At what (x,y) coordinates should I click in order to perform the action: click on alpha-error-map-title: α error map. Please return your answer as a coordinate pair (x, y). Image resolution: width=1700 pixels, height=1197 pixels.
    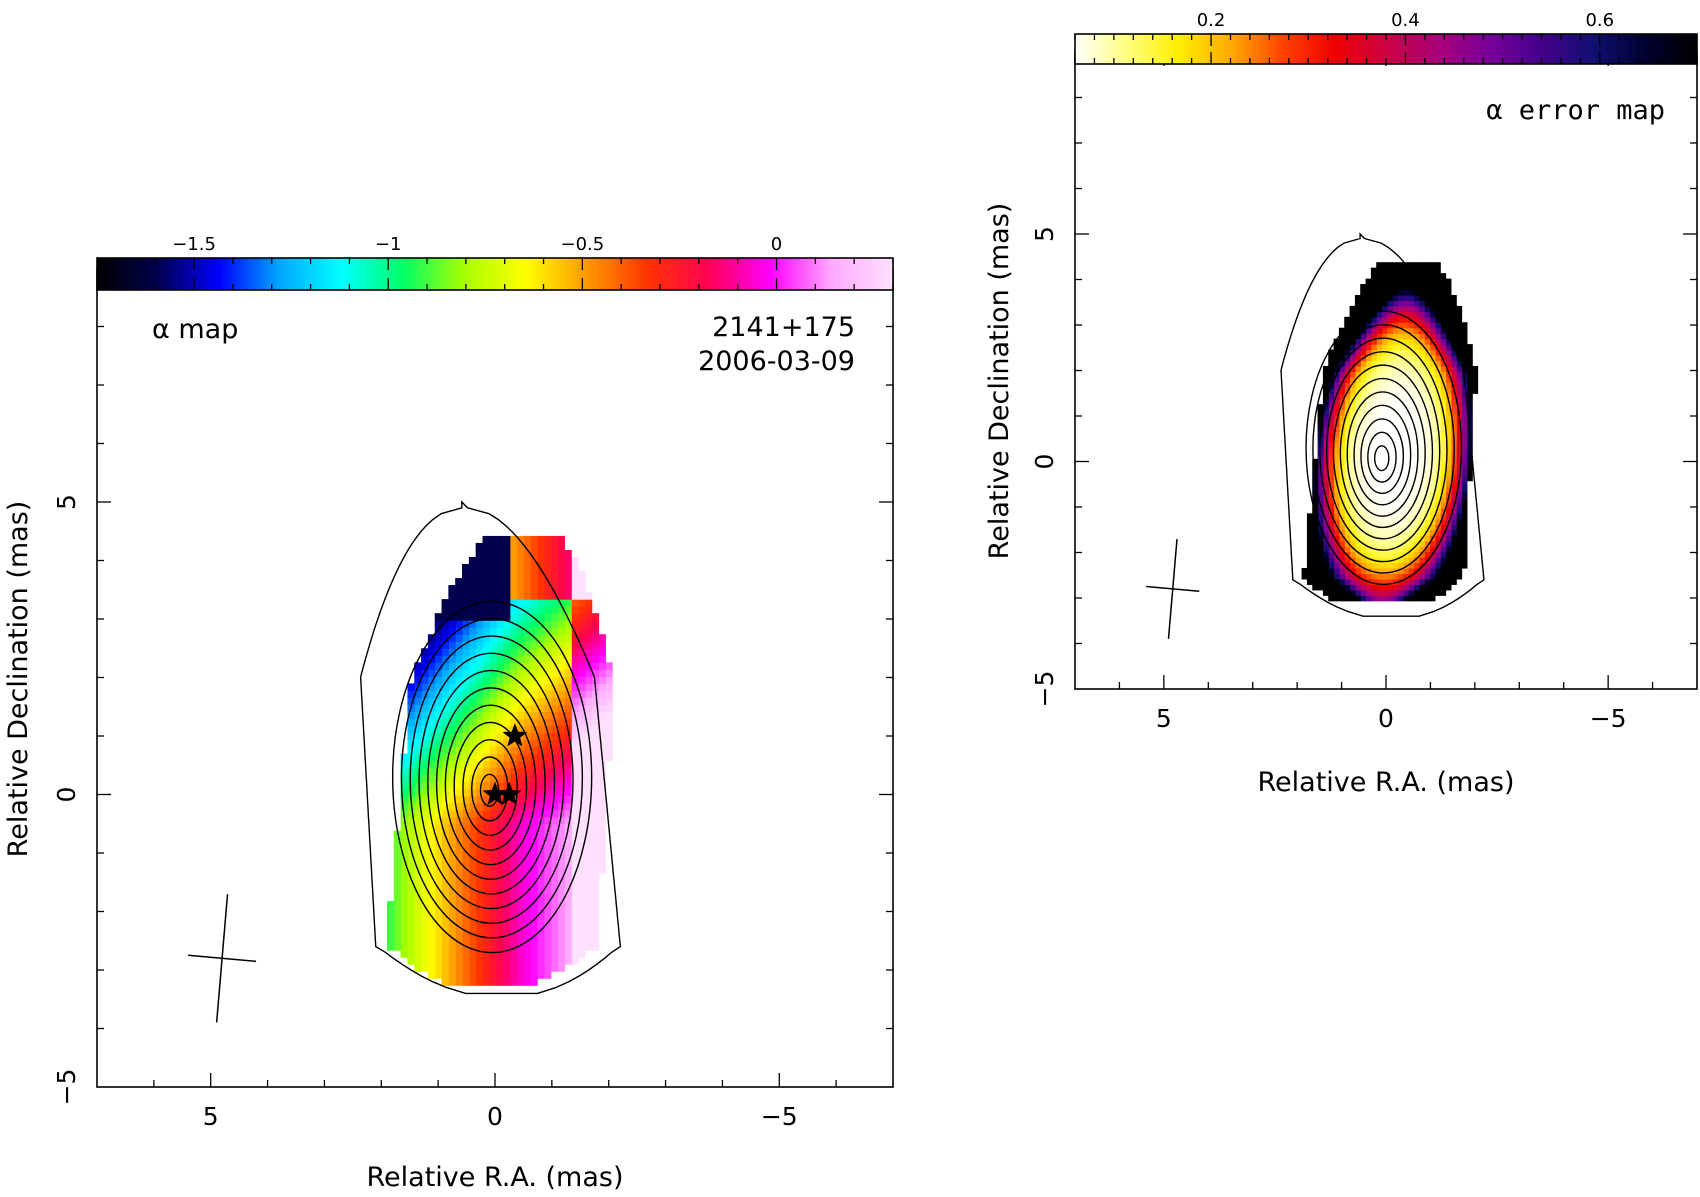
    Looking at the image, I should click on (1575, 110).